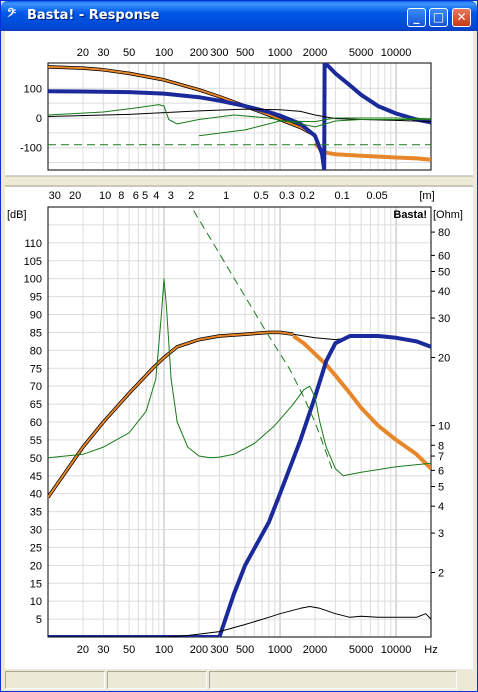  Describe the element at coordinates (361, 650) in the screenshot. I see `hz-tick-label: 5000` at that location.